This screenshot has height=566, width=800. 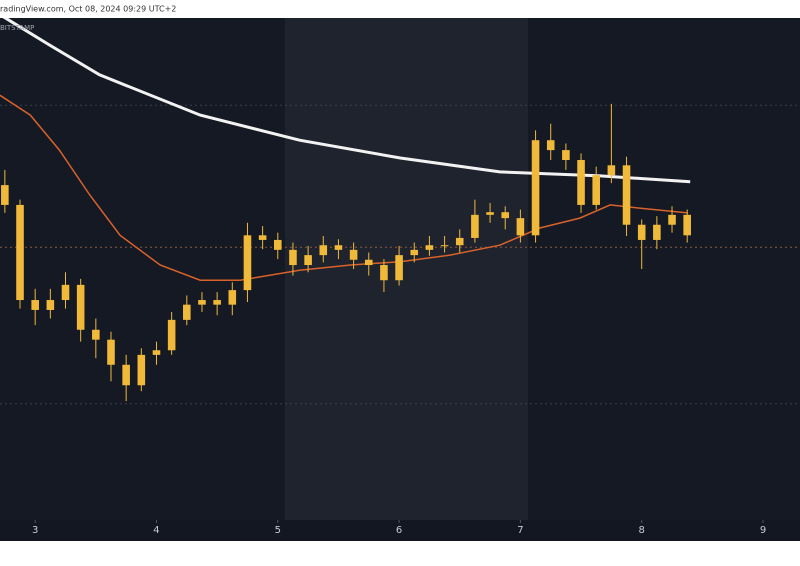 I want to click on x-axis-strip, so click(x=400, y=530).